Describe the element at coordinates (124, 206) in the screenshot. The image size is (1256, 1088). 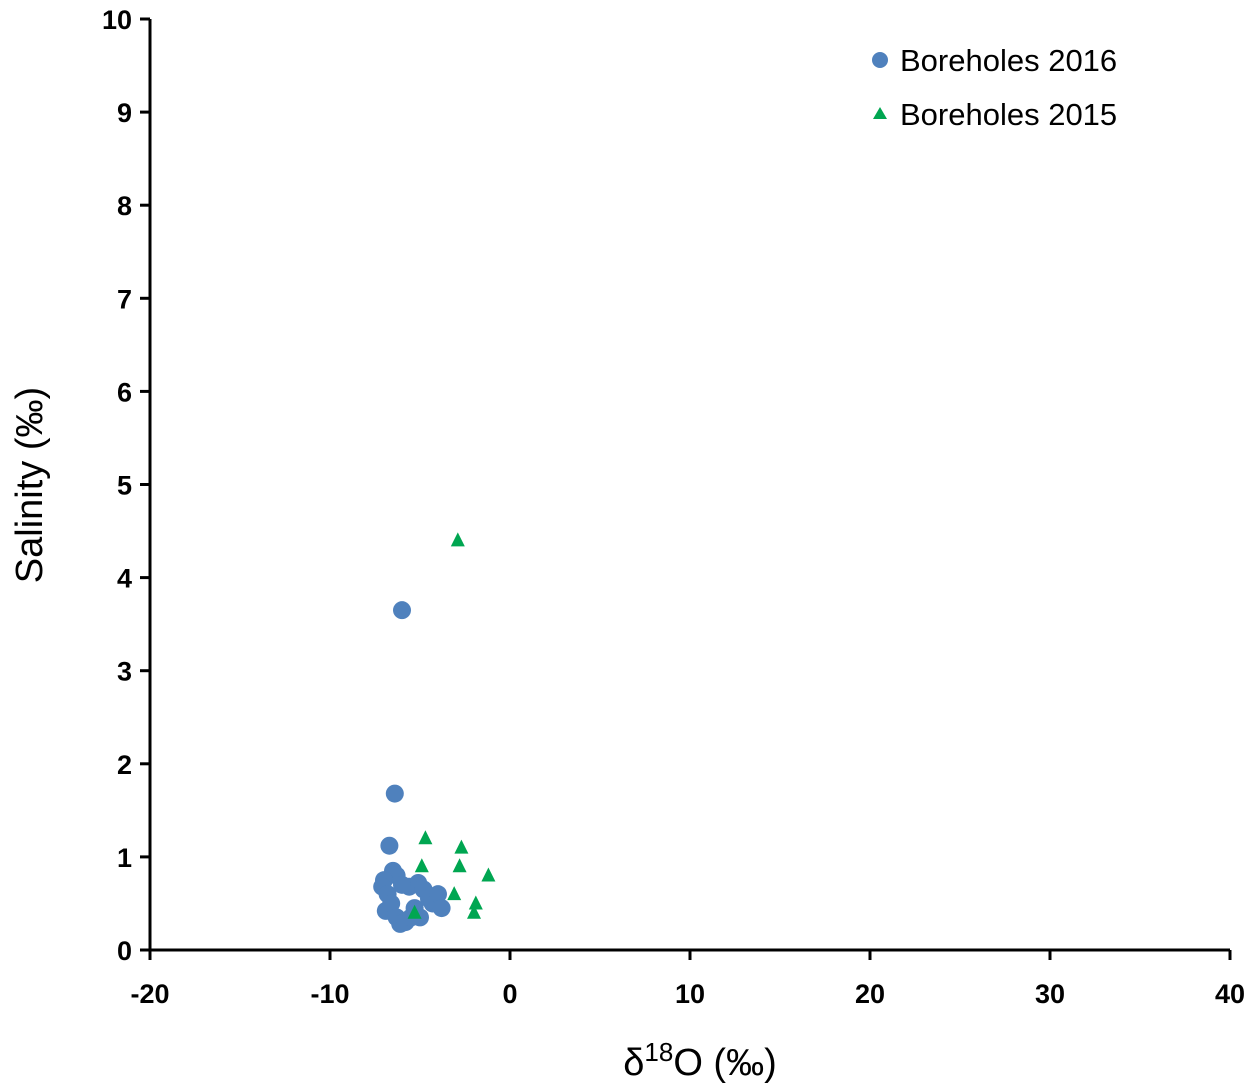
I see `y-tick-label: 8` at that location.